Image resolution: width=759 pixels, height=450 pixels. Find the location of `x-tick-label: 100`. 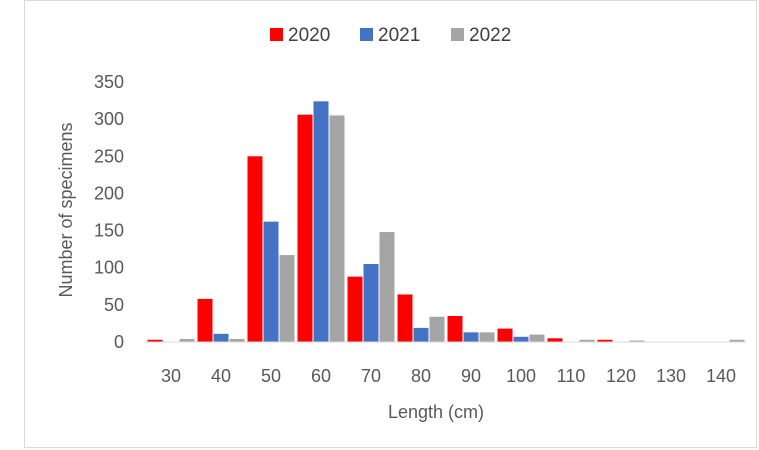

x-tick-label: 100 is located at coordinates (521, 376).